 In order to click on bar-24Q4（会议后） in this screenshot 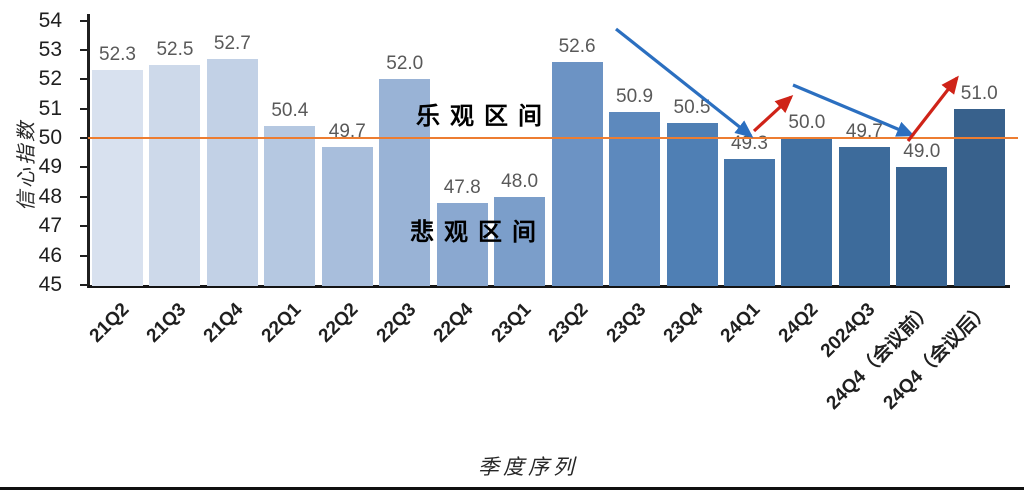, I will do `click(979, 197)`.